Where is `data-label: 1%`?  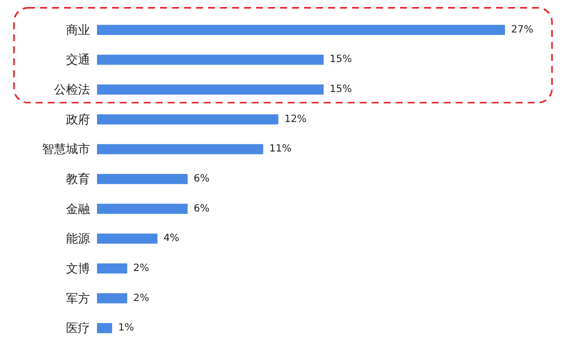
data-label: 1% is located at coordinates (126, 328).